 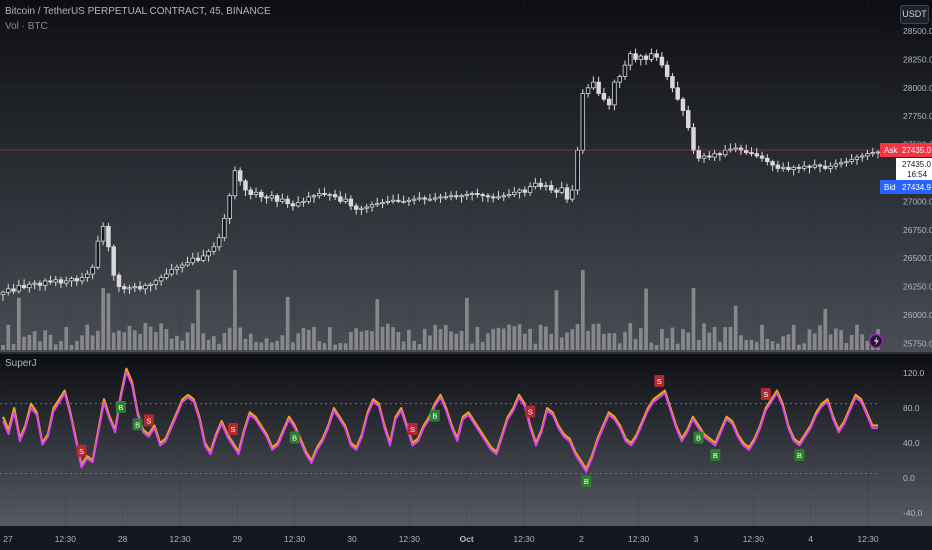 What do you see at coordinates (876, 341) in the screenshot?
I see `lightning-icon` at bounding box center [876, 341].